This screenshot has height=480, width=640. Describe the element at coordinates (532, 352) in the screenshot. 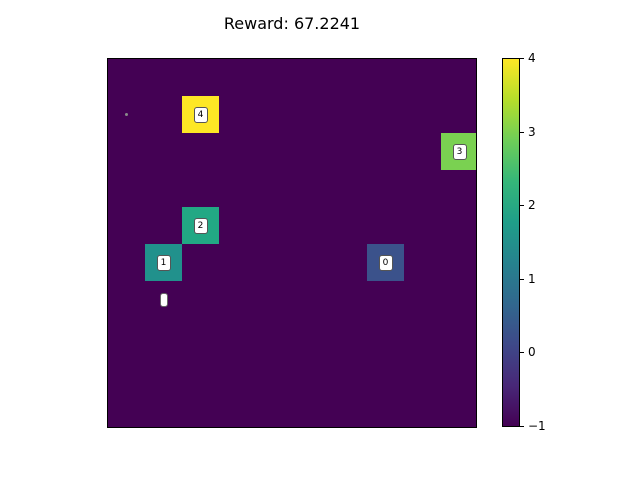

I see `colorbar-tick-label: 0` at that location.